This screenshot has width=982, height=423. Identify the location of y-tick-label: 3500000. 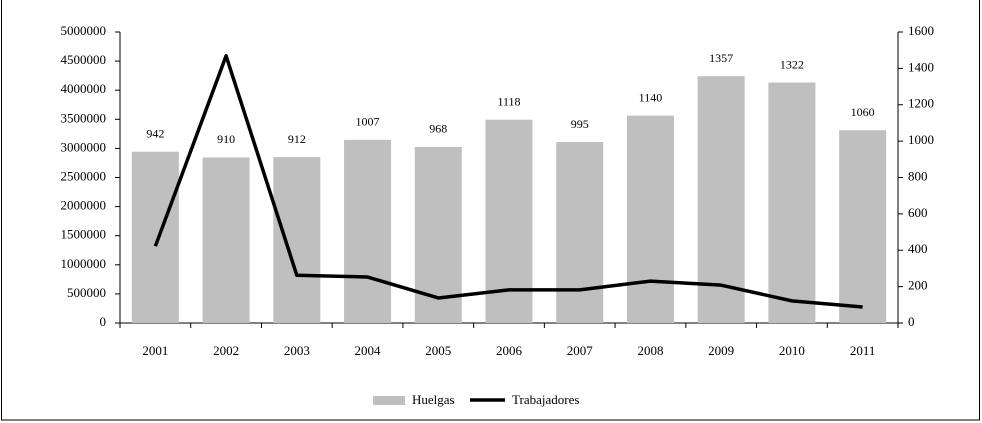
(84, 117).